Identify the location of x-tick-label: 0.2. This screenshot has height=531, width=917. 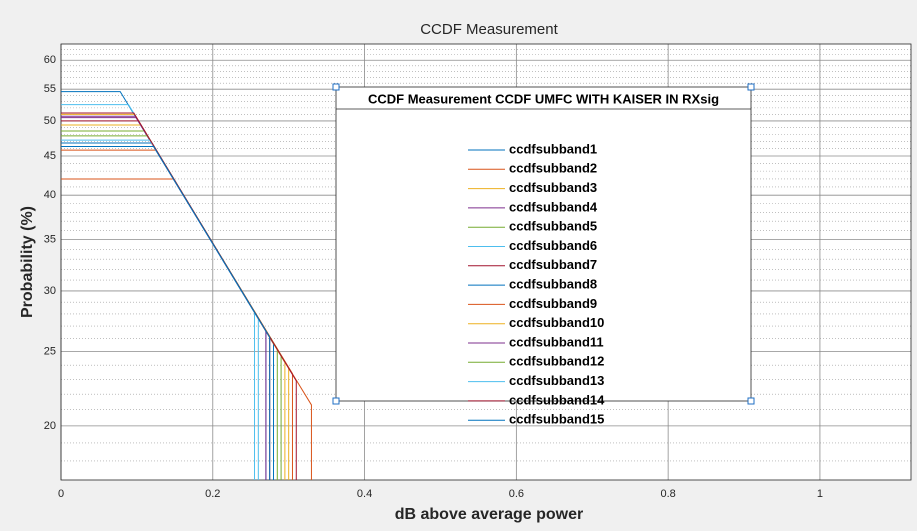
(212, 494).